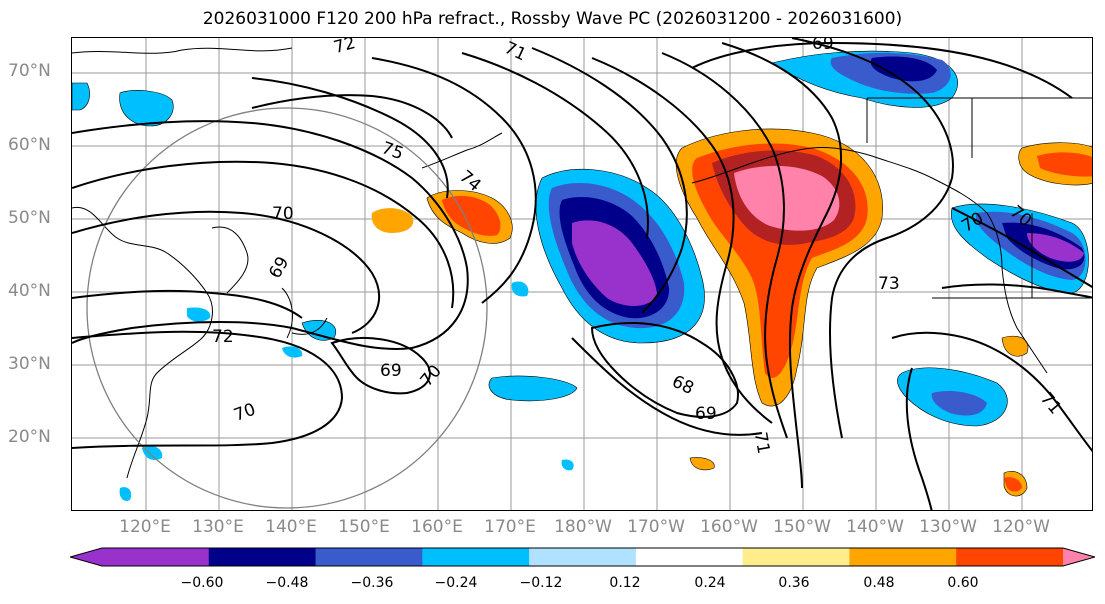 The height and width of the screenshot is (604, 1105). Describe the element at coordinates (729, 527) in the screenshot. I see `lon-label-160w: 160°W` at that location.